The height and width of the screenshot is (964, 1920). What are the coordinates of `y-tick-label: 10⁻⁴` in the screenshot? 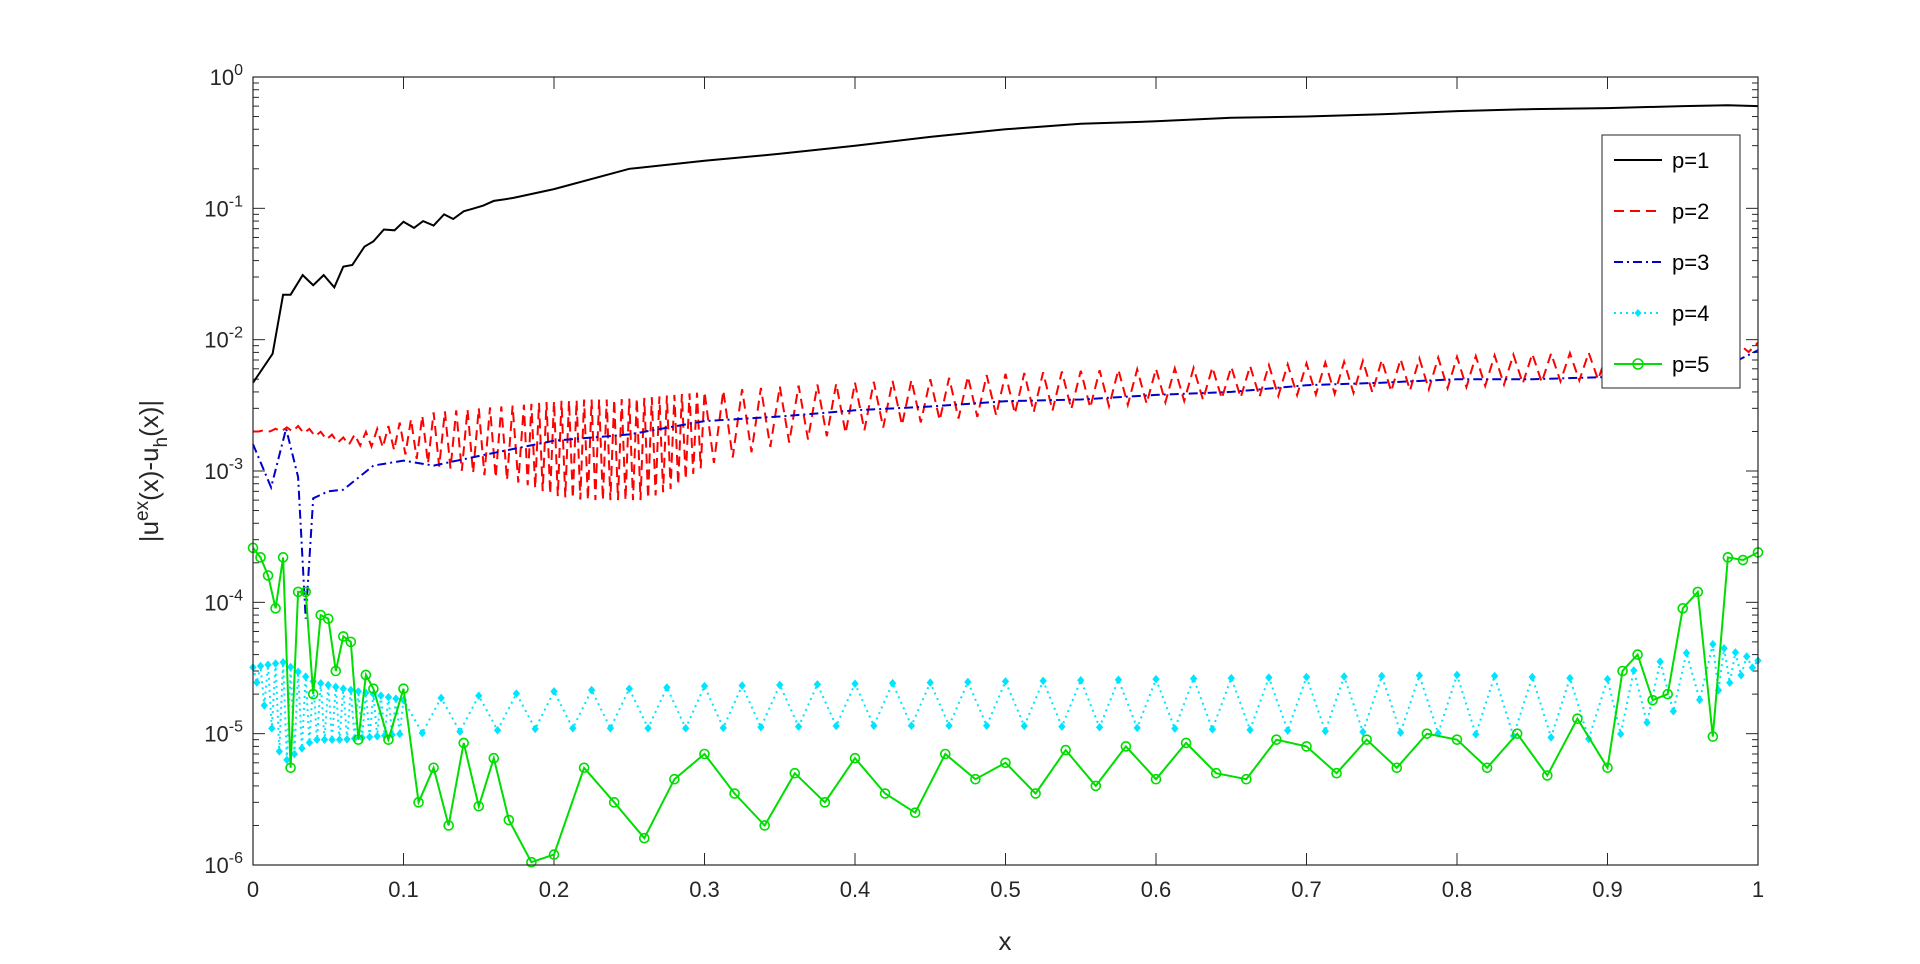 It's located at (223, 601).